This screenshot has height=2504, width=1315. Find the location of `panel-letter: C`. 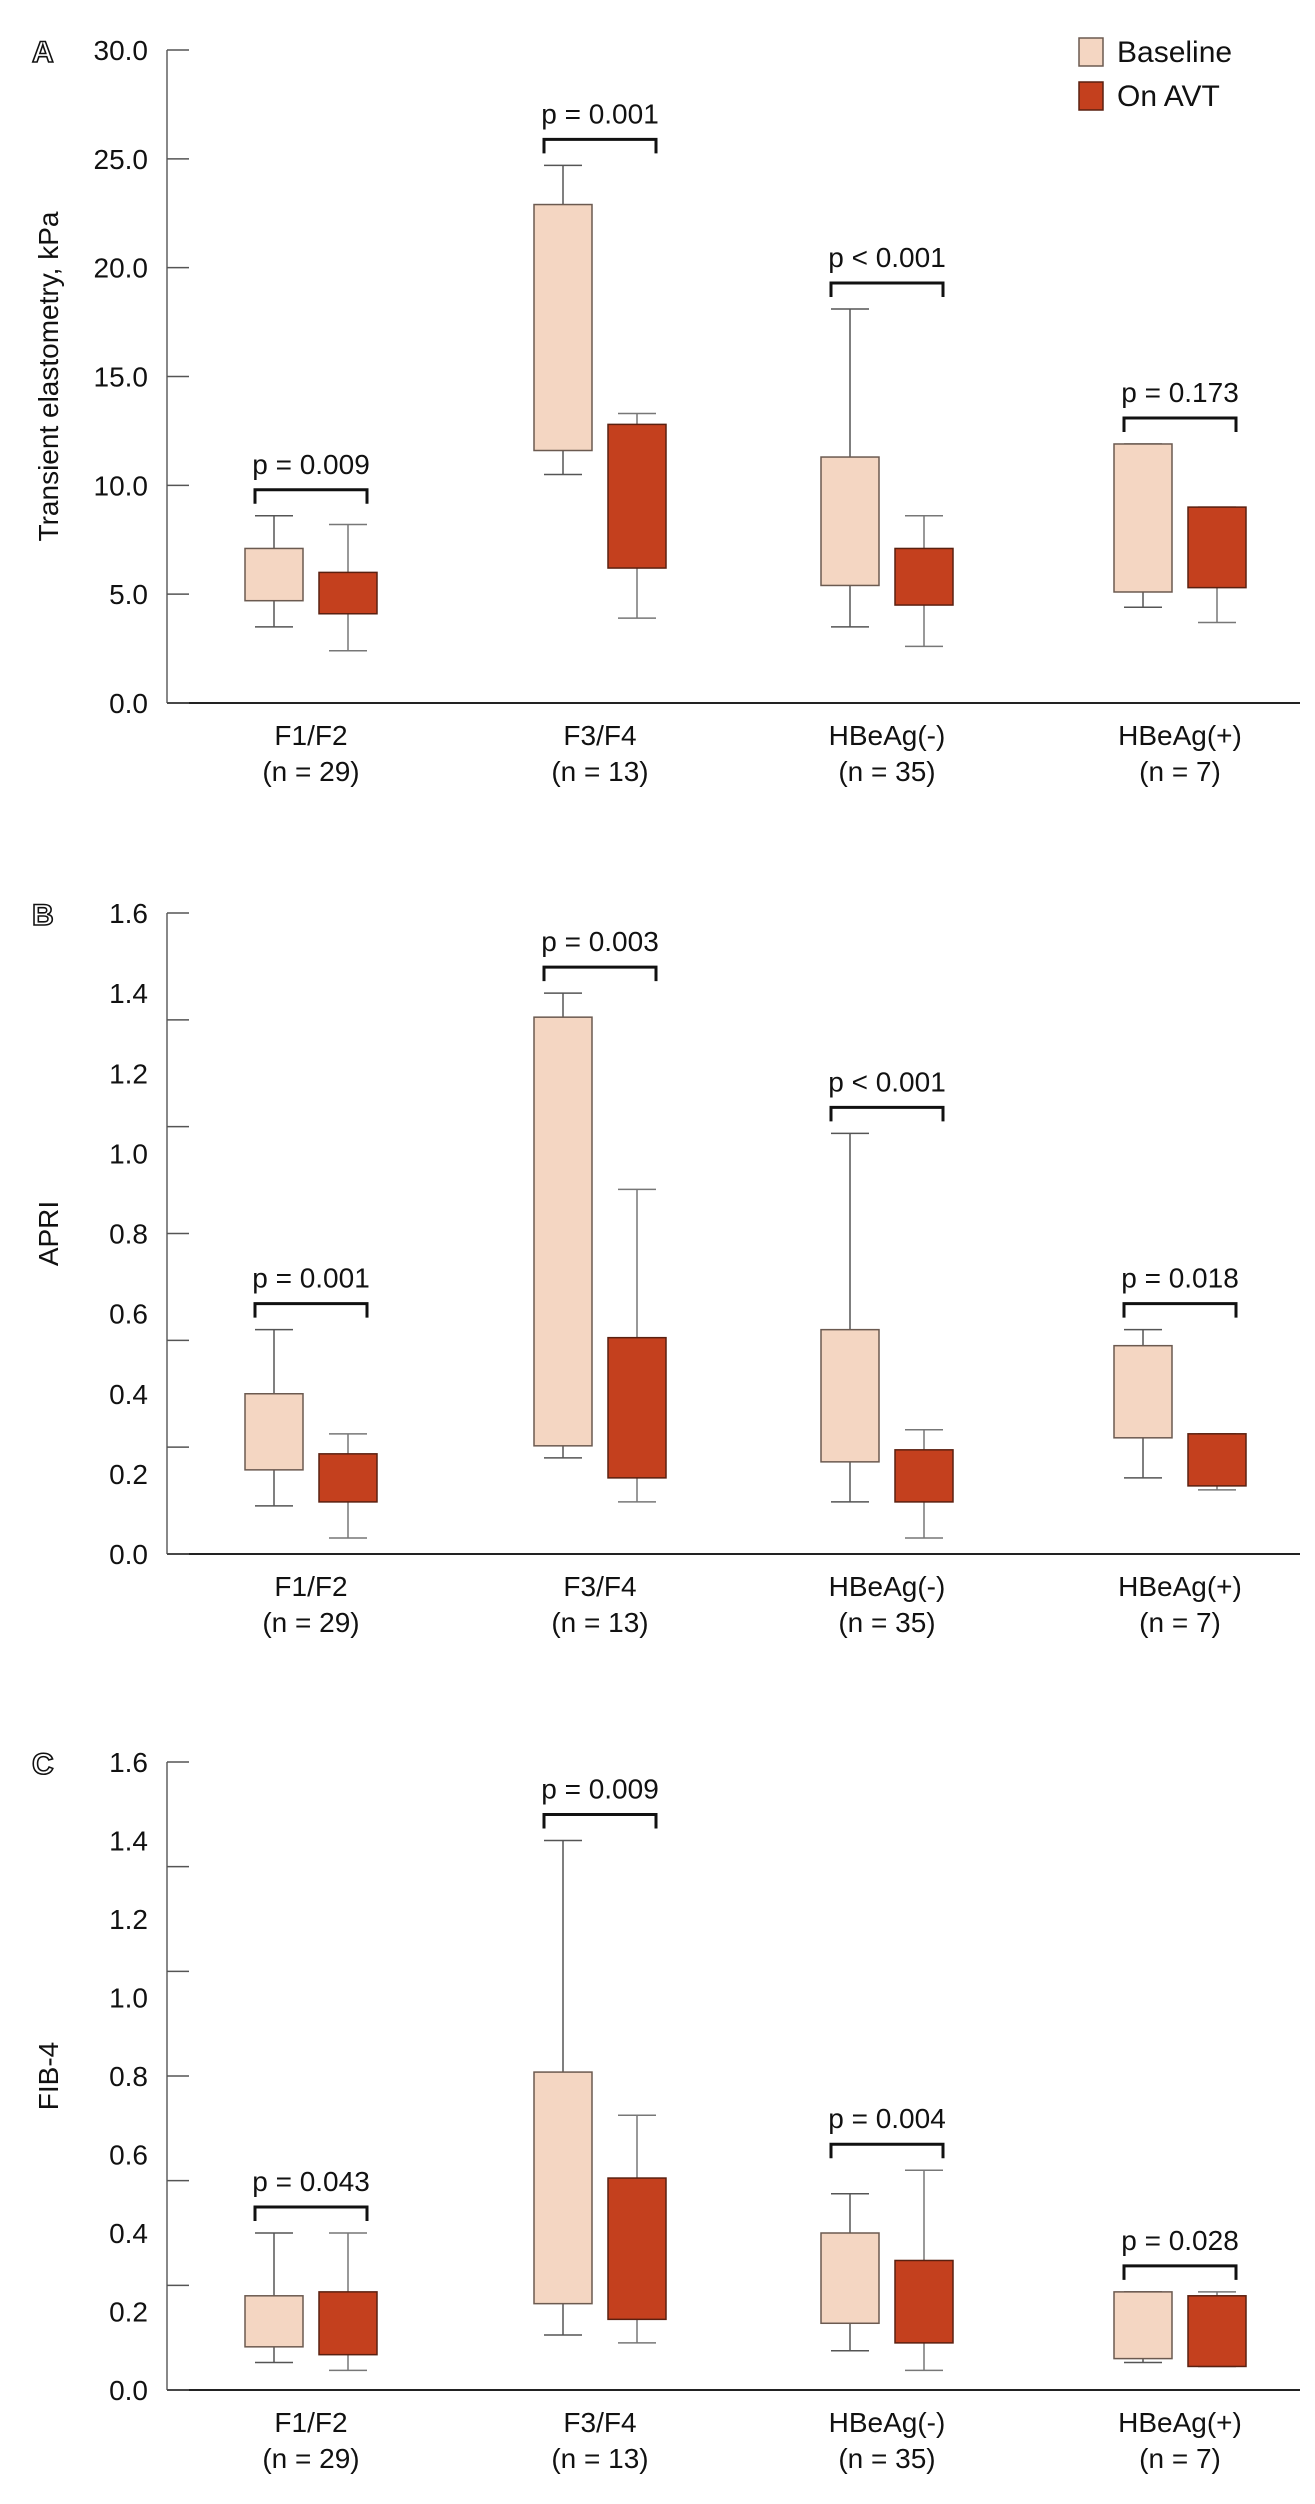

panel-letter: C is located at coordinates (43, 1764).